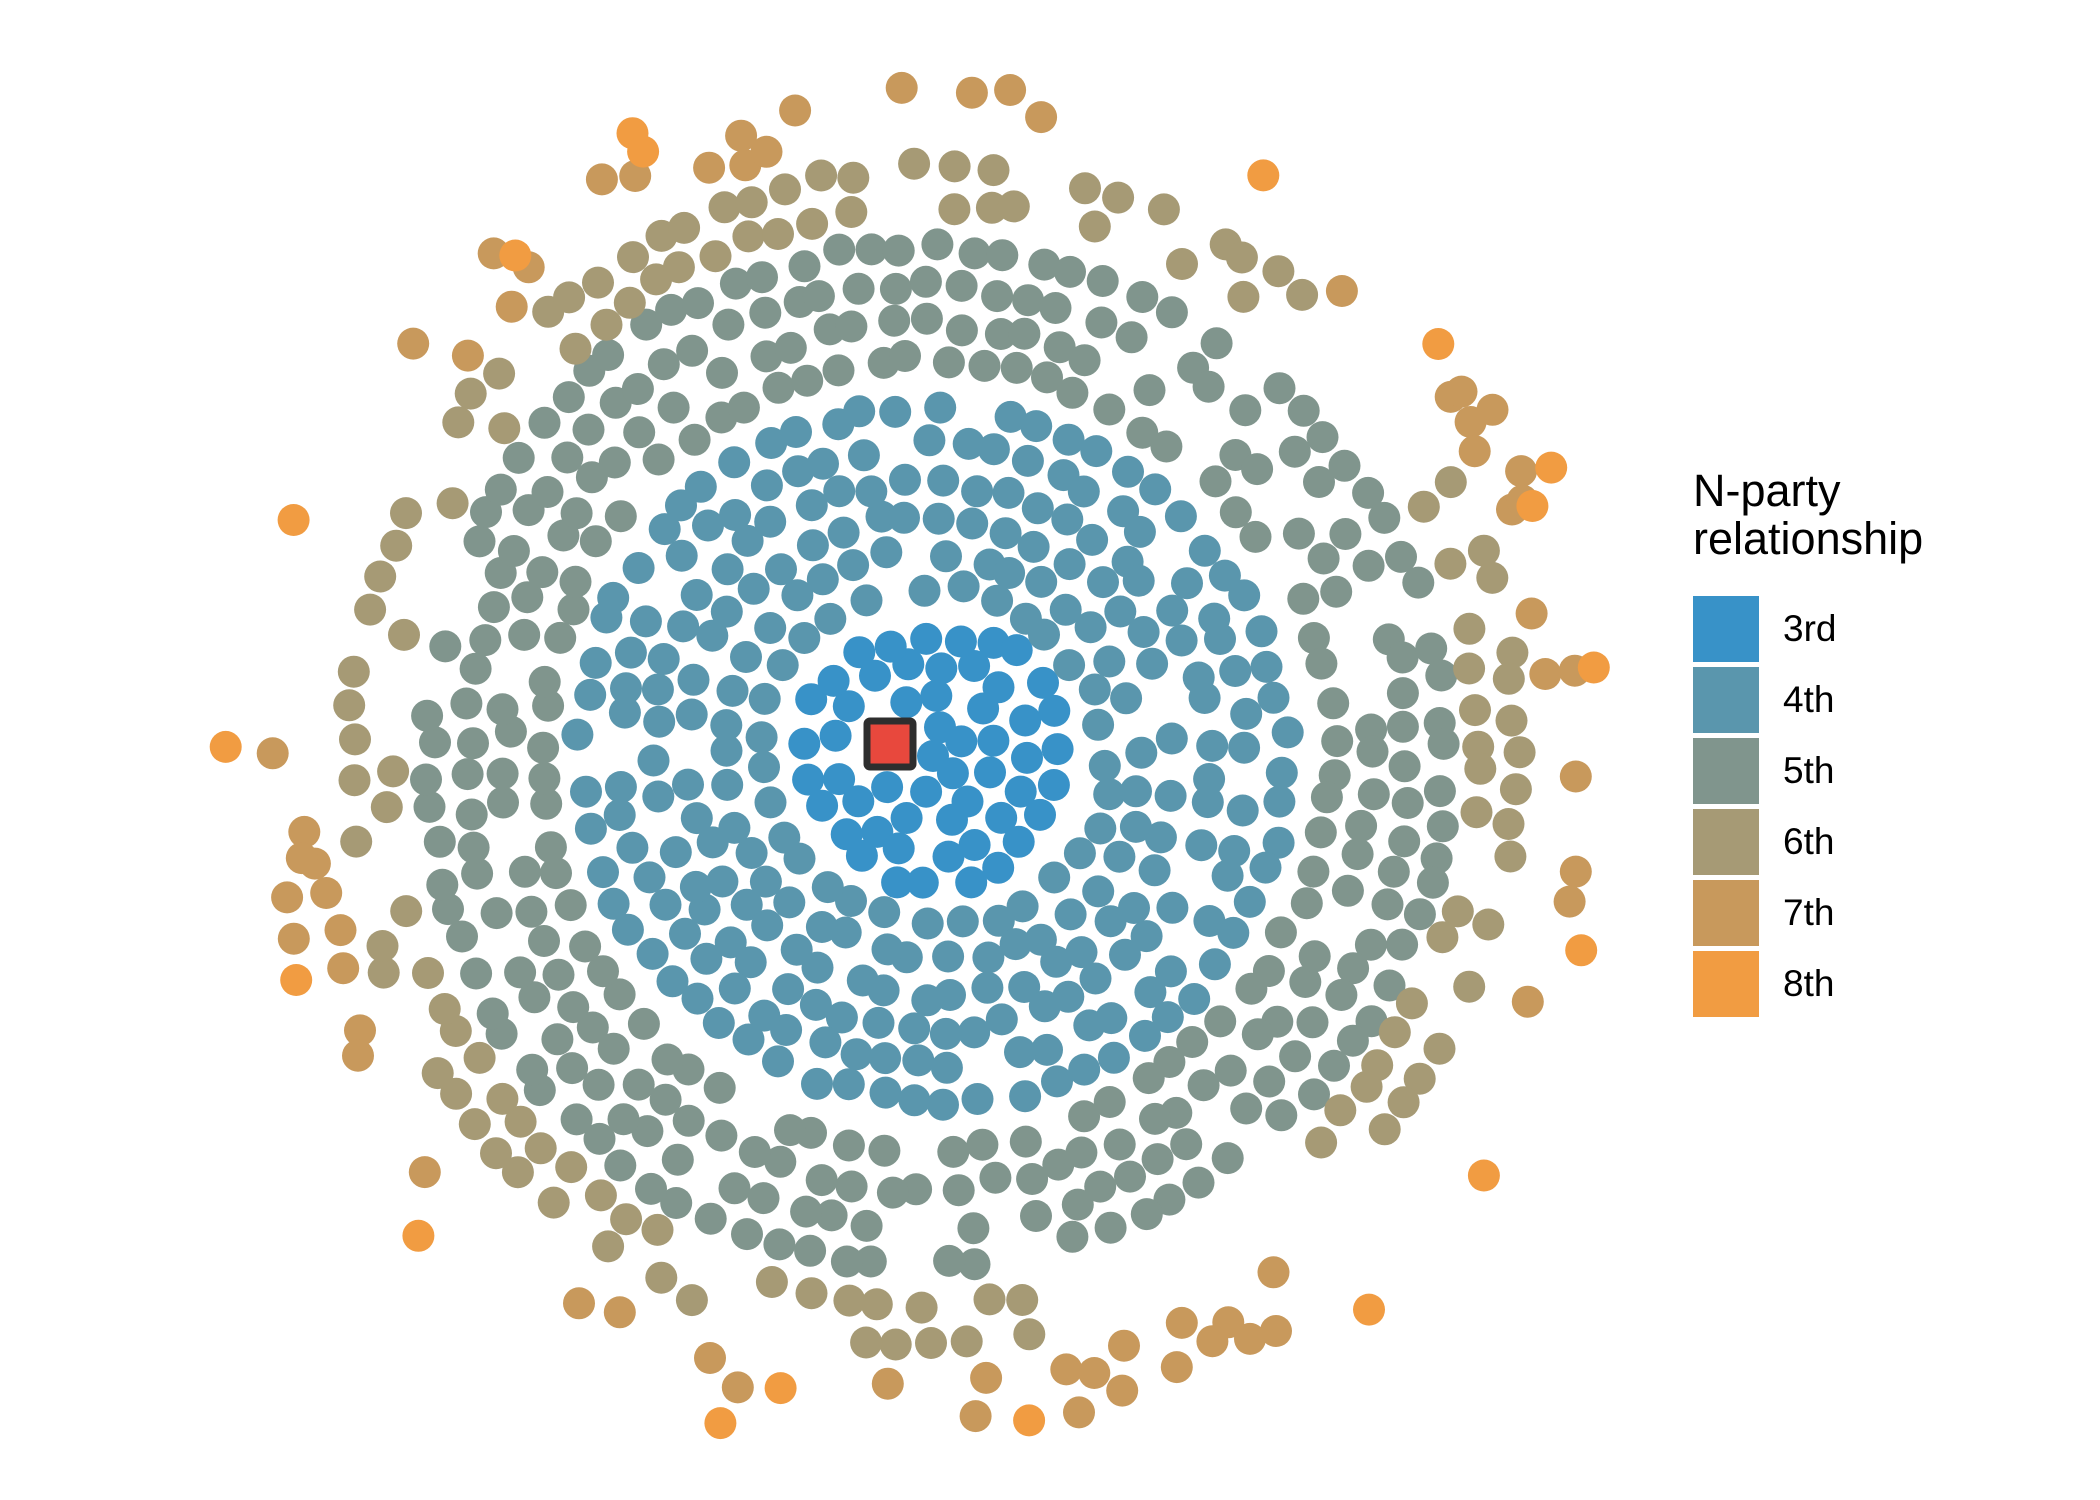 Image resolution: width=2100 pixels, height=1500 pixels. What do you see at coordinates (1809, 841) in the screenshot?
I see `legend-label-6th: 6th` at bounding box center [1809, 841].